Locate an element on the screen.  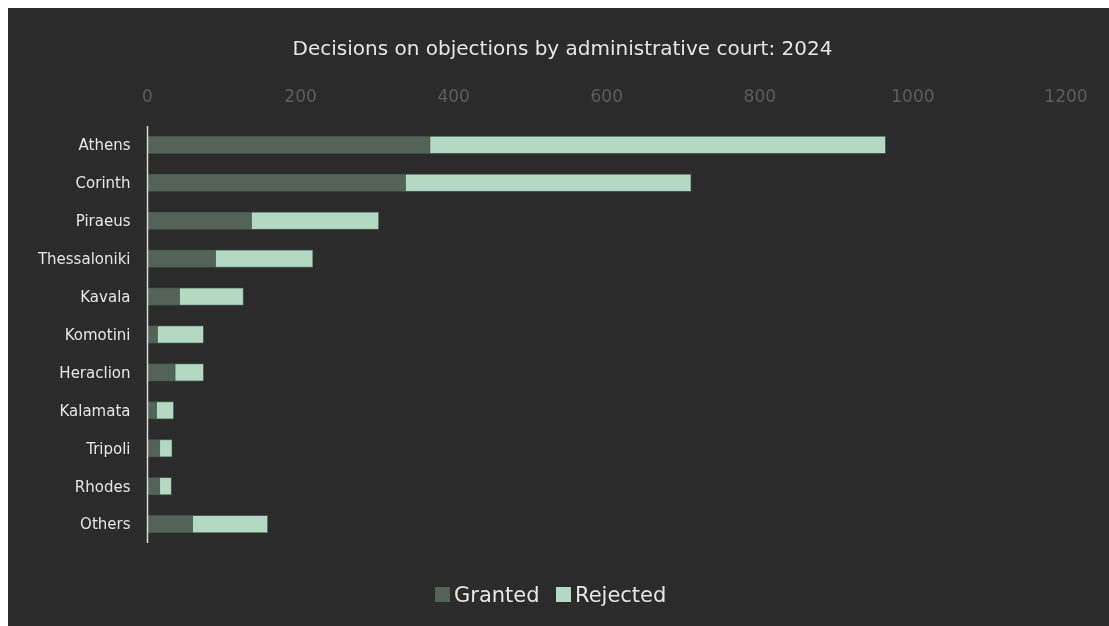
y-tick-label: Corinth is located at coordinates (103, 182).